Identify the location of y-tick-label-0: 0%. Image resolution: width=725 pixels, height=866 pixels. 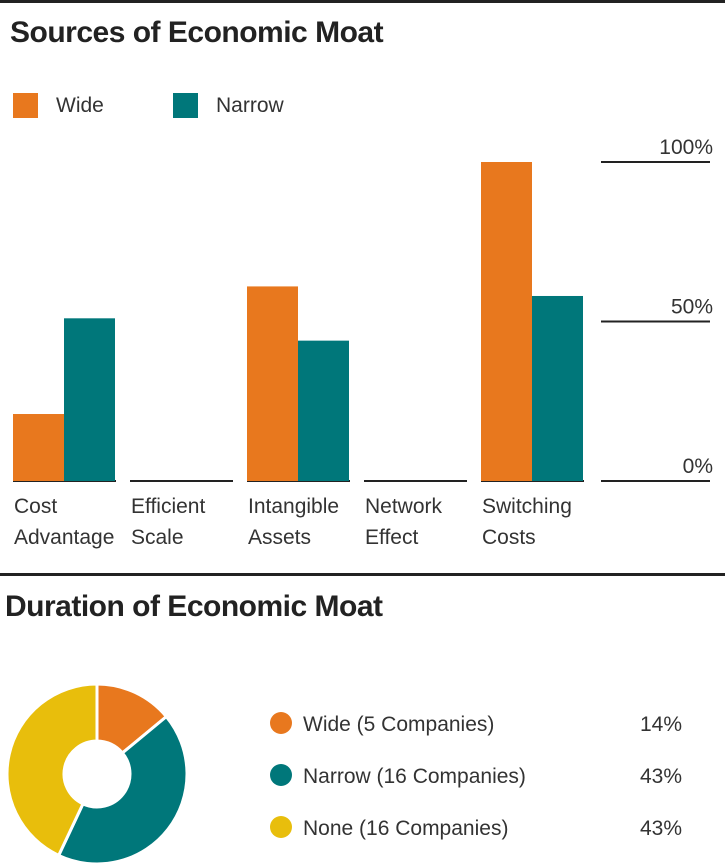
(698, 466).